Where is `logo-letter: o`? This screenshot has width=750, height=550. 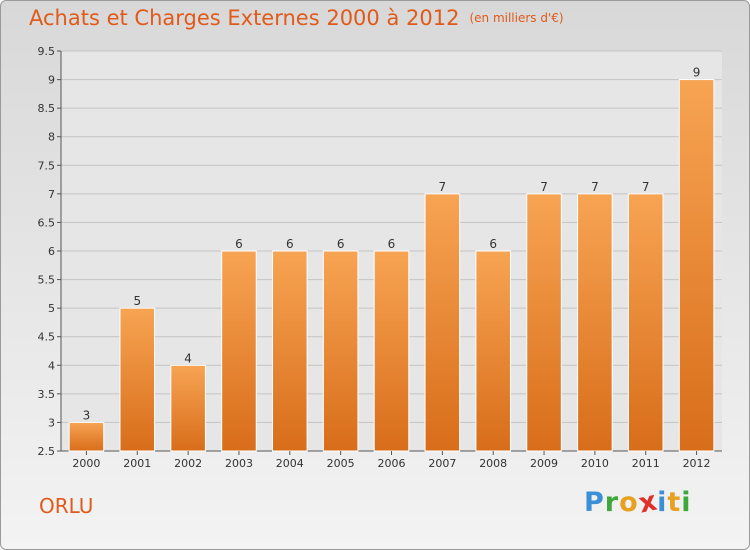
logo-letter: o is located at coordinates (629, 502).